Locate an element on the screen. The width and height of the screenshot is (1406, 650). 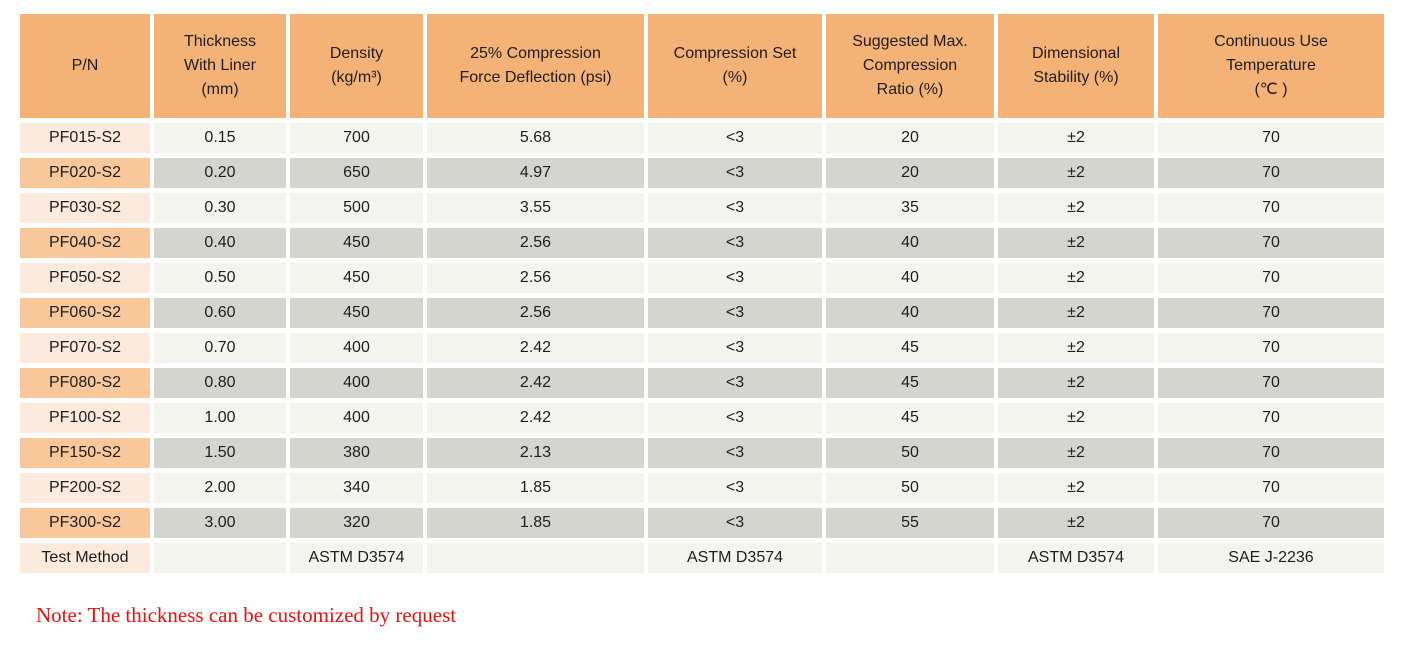
pn-cell: PF060-S2 is located at coordinates (85, 313).